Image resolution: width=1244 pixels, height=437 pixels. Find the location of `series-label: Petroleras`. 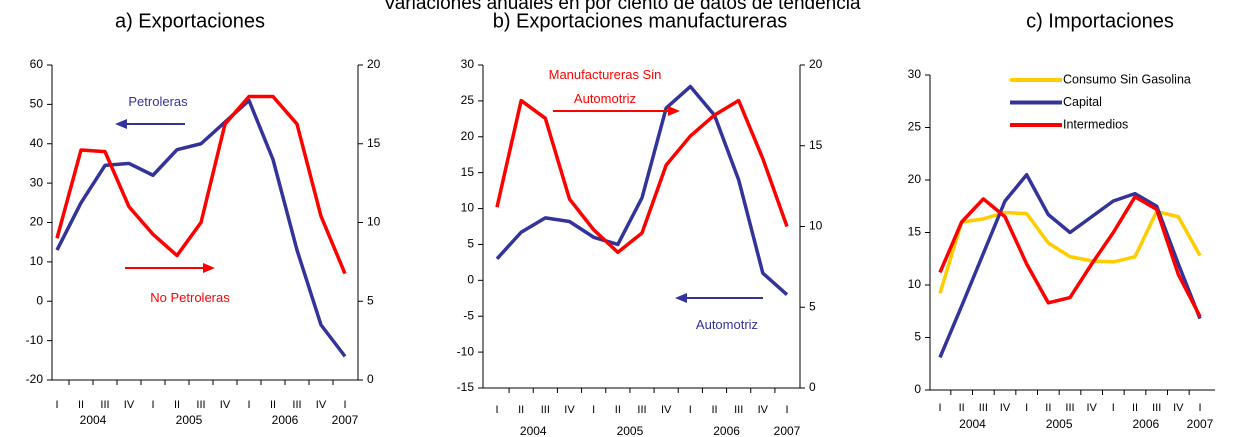

series-label: Petroleras is located at coordinates (158, 101).